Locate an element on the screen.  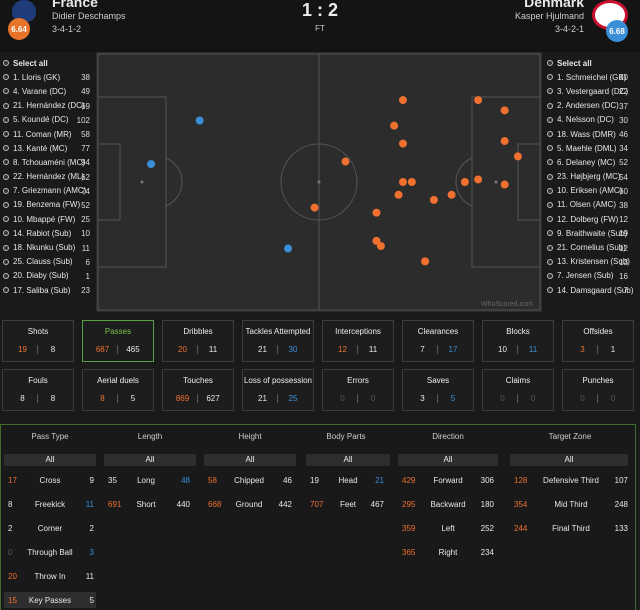
home-player-row: 17. Saliba (Sub) is located at coordinates (54, 290).